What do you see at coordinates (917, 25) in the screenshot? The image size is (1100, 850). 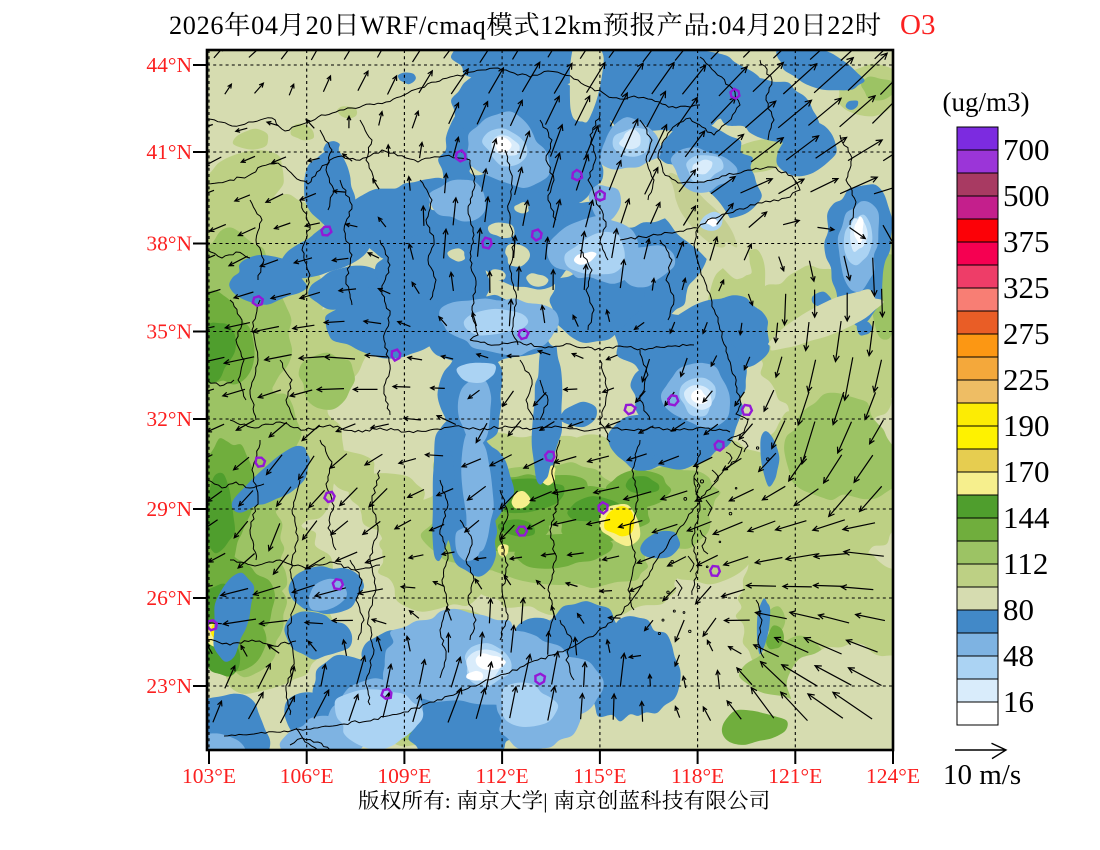 I see `svg-text: O3` at bounding box center [917, 25].